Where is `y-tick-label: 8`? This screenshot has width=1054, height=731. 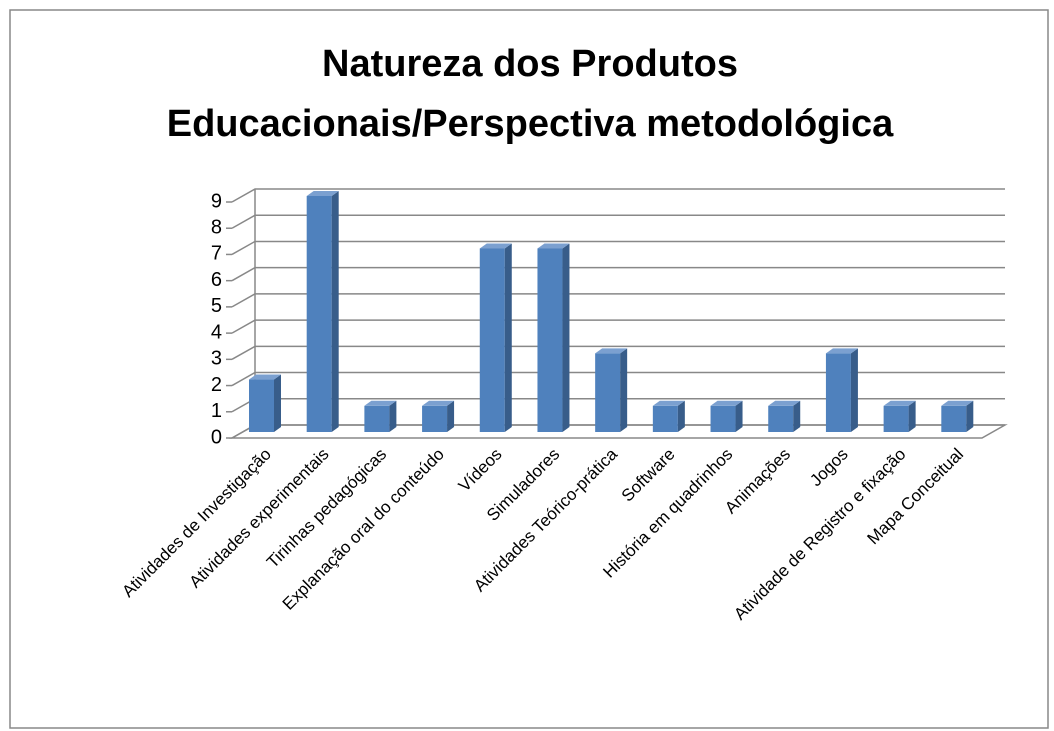 y-tick-label: 8 is located at coordinates (216, 228).